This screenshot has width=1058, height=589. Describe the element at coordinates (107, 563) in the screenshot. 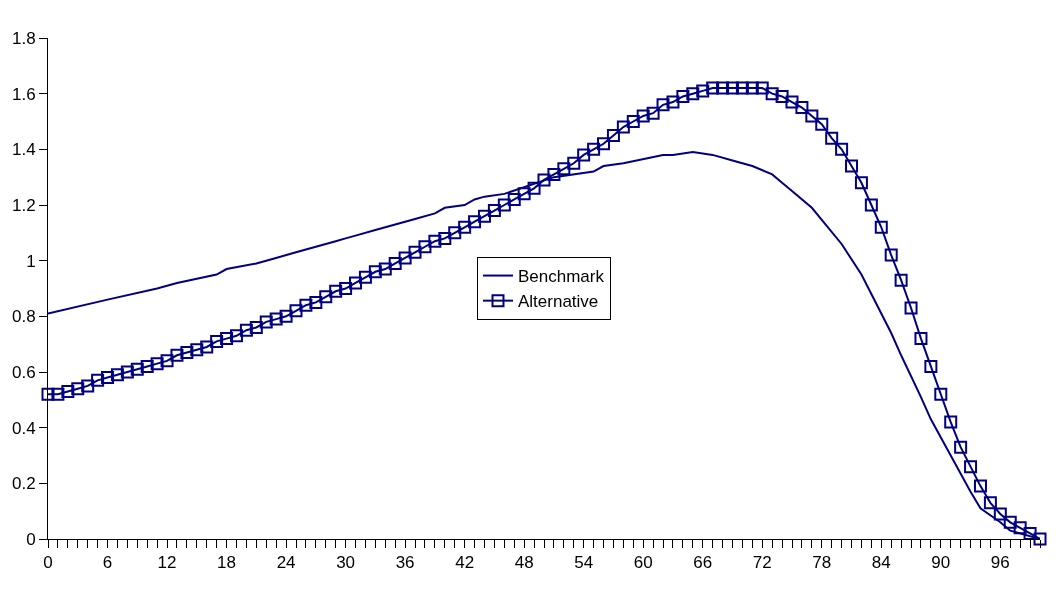

I see `x-tick-label: 6` at that location.